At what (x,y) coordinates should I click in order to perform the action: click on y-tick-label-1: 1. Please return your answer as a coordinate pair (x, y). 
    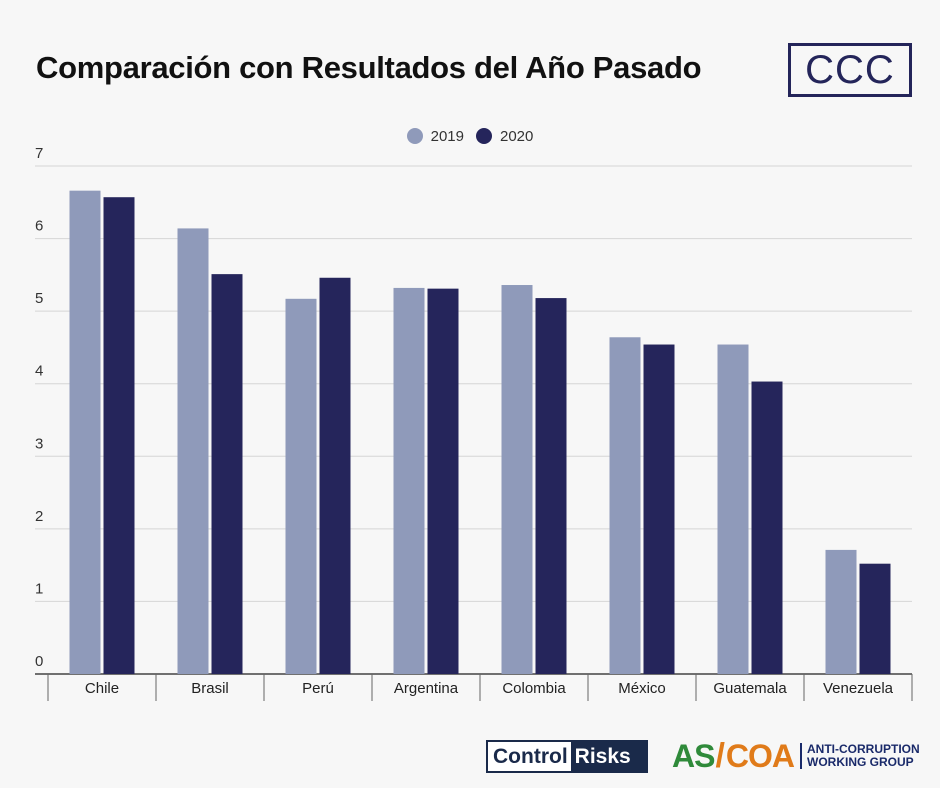
    Looking at the image, I should click on (39, 588).